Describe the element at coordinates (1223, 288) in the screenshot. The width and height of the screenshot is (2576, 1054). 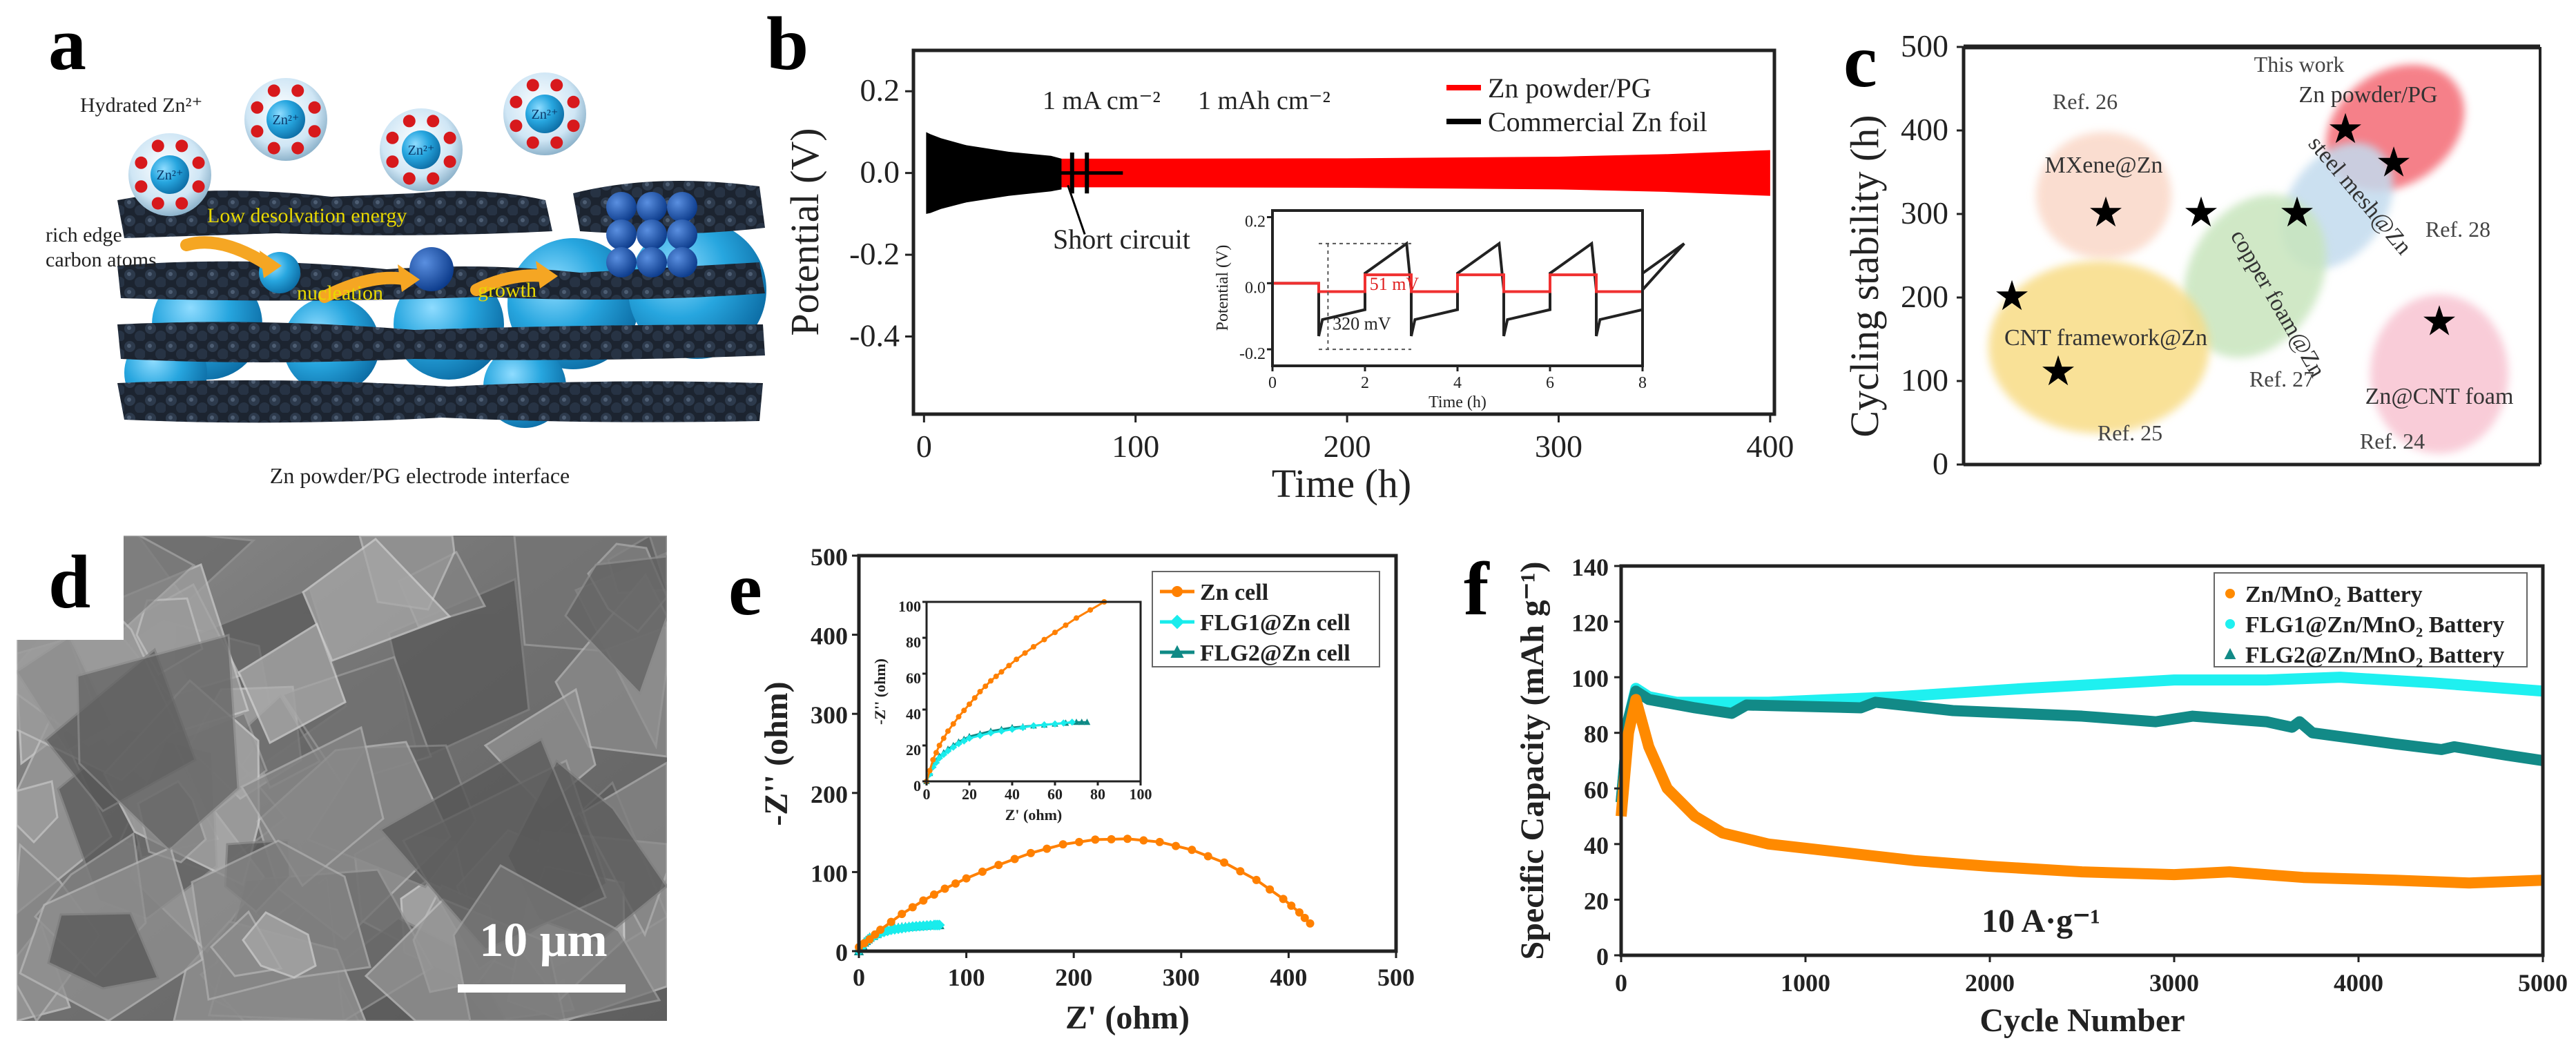
I see `inset-y-axis-label: Potential (V)` at that location.